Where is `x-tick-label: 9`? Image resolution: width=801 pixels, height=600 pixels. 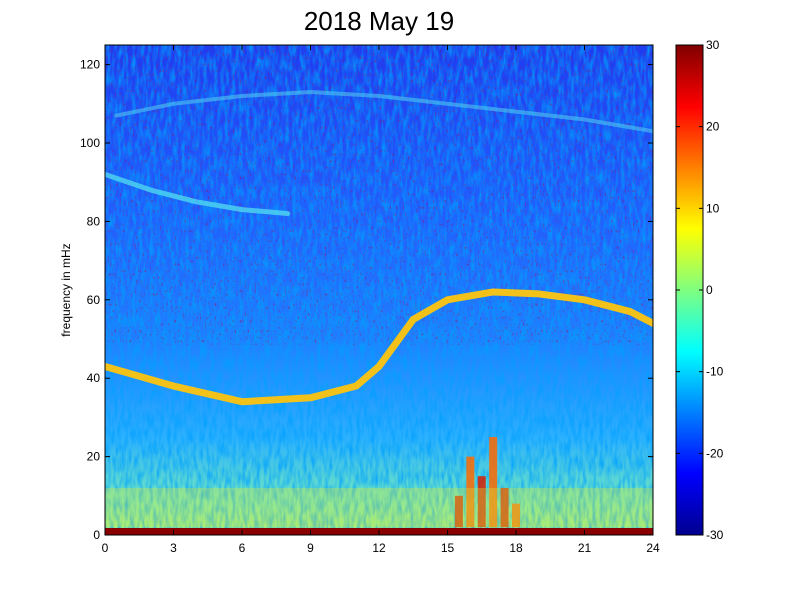 x-tick-label: 9 is located at coordinates (310, 548).